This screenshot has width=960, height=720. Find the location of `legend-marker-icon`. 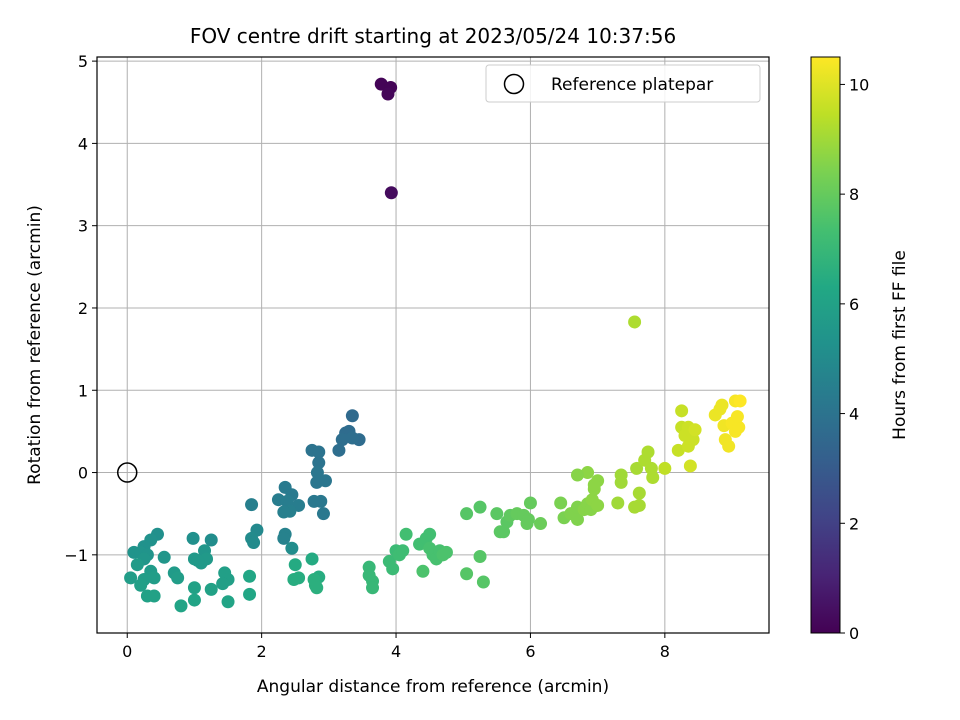

legend-marker-icon is located at coordinates (514, 84).